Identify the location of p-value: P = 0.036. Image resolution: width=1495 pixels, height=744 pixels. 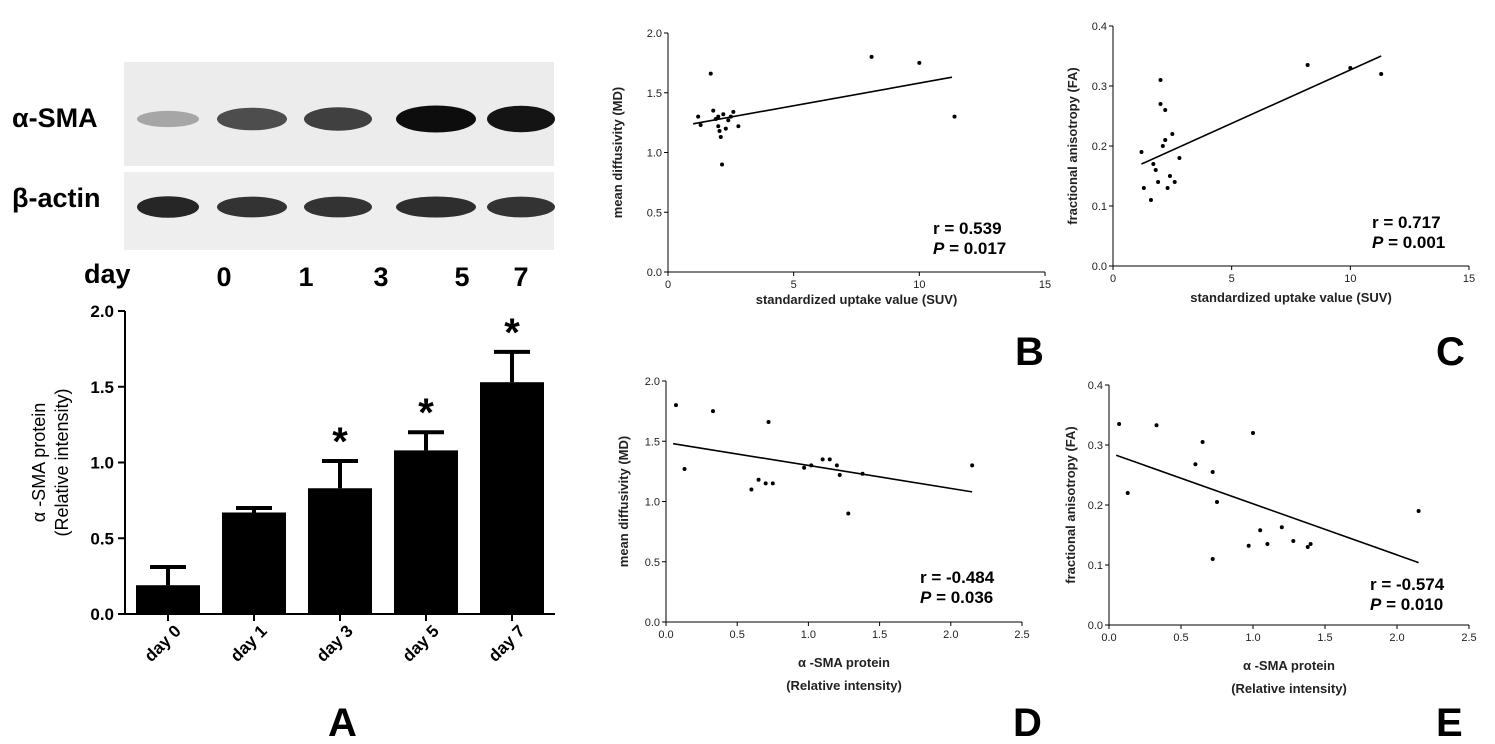
(956, 597).